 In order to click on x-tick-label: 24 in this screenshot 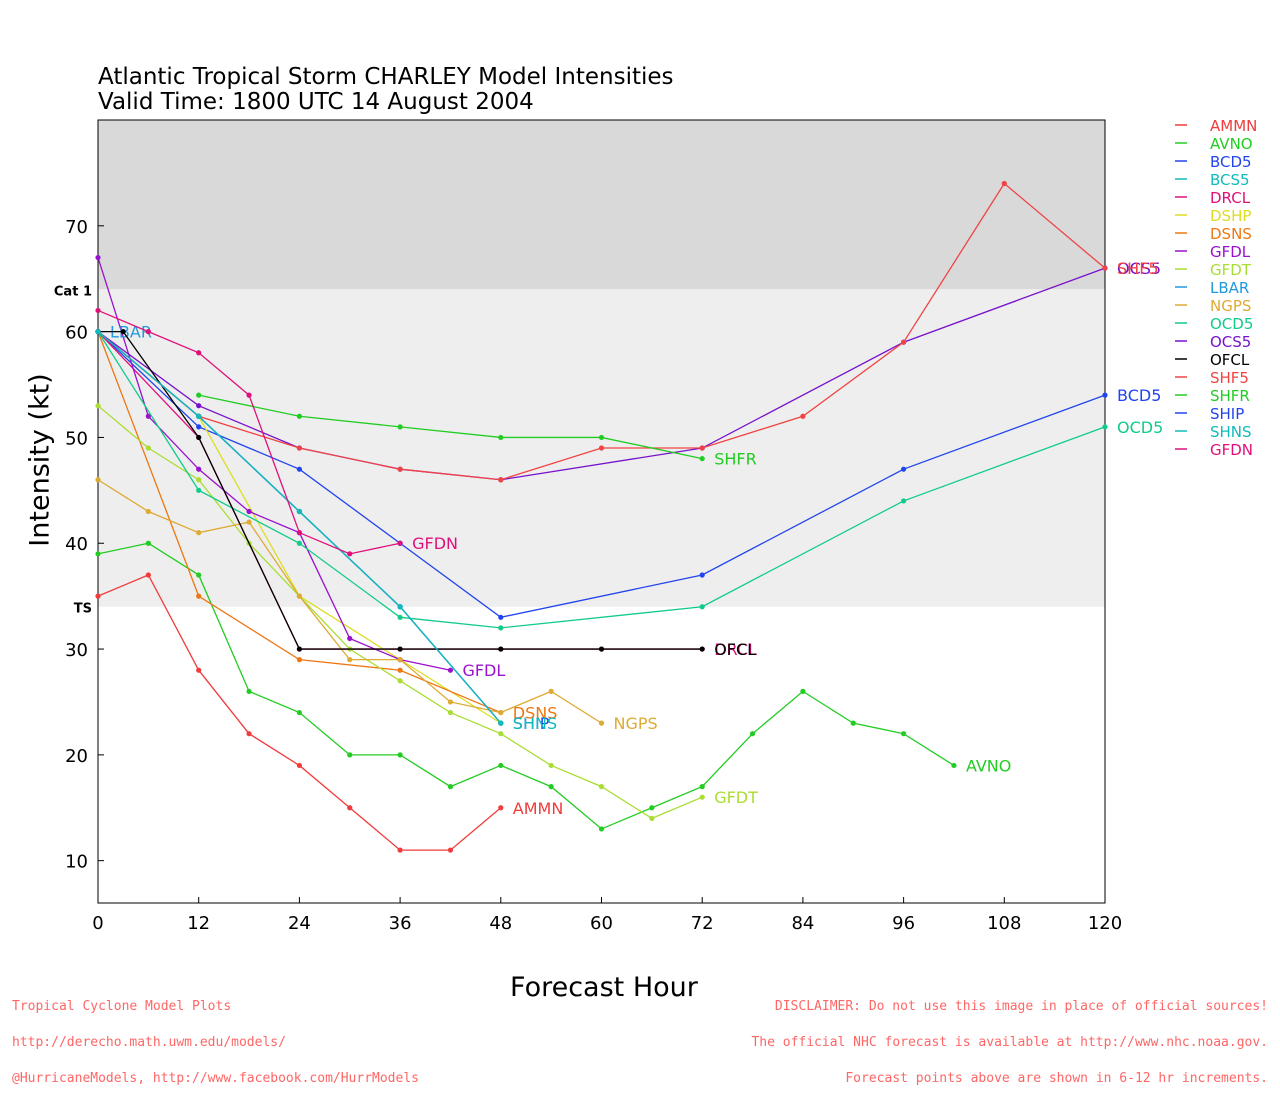, I will do `click(299, 923)`.